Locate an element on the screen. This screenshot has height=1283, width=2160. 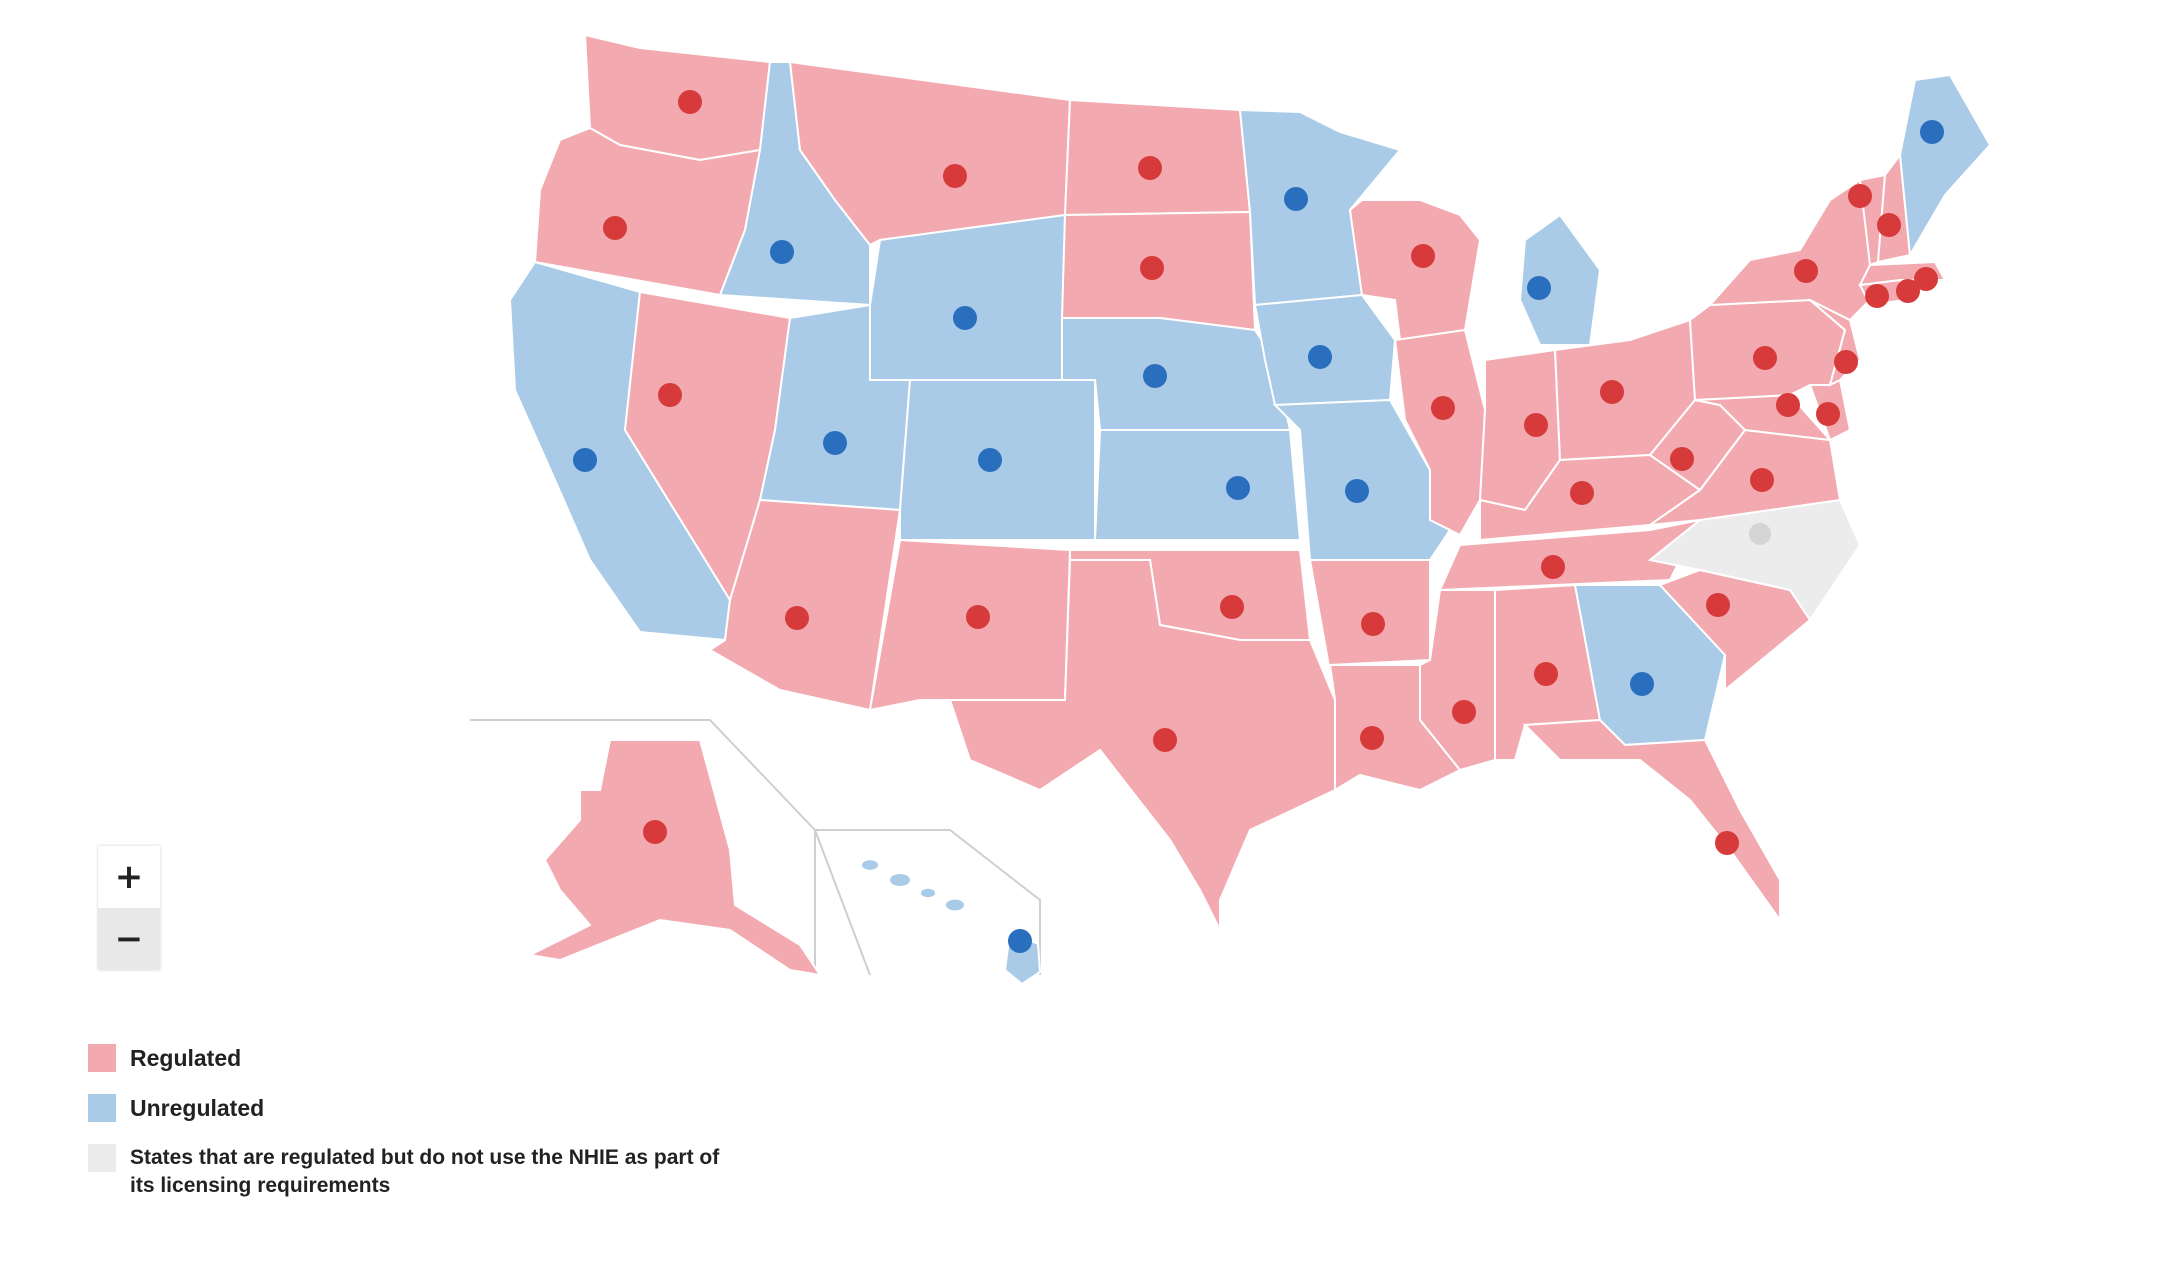
state-marker-new-mexico is located at coordinates (978, 617).